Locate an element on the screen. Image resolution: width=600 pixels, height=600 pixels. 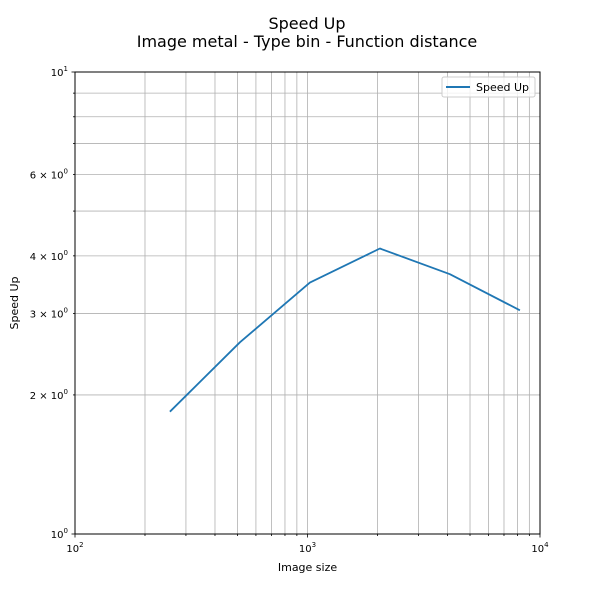
legend-box is located at coordinates (488, 87).